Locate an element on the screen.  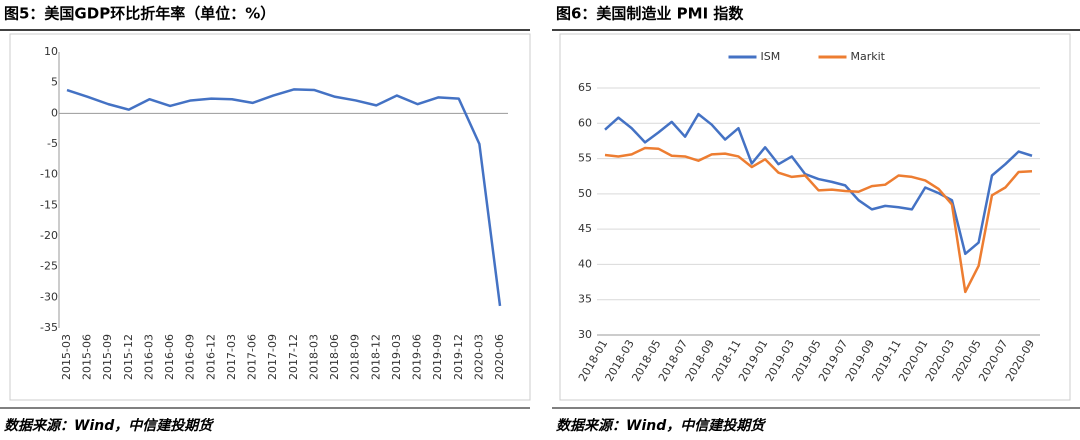
x-tick-label: 2015-09 is located at coordinates (107, 357).